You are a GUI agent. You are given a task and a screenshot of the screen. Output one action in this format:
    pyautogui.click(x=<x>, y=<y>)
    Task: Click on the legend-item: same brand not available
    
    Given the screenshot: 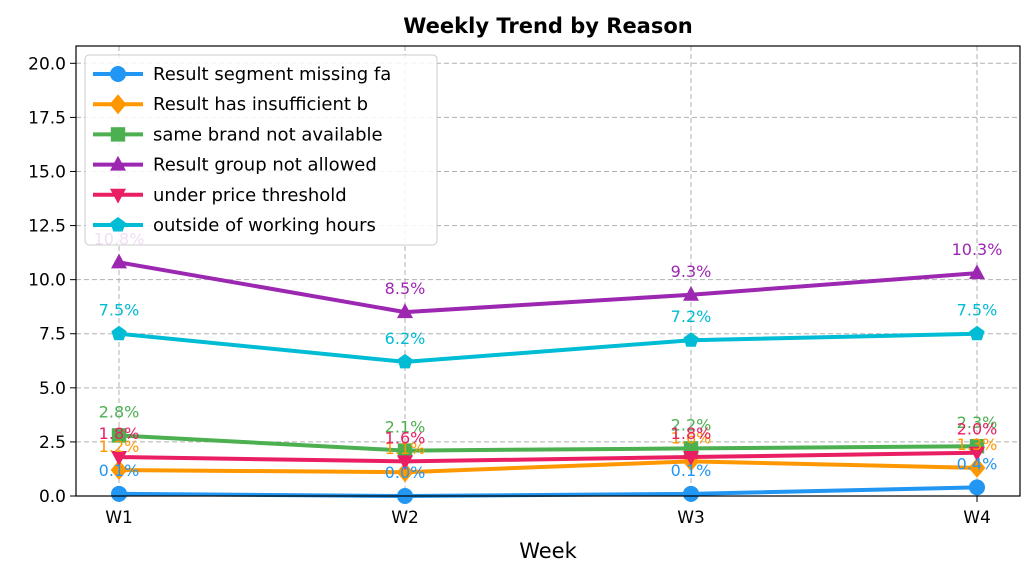 What is the action you would take?
    pyautogui.click(x=238, y=134)
    